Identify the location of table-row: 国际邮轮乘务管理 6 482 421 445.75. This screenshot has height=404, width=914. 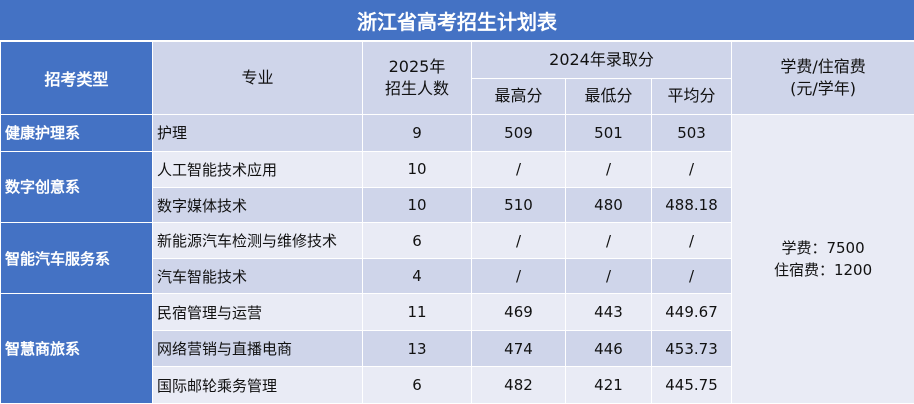
(457, 385).